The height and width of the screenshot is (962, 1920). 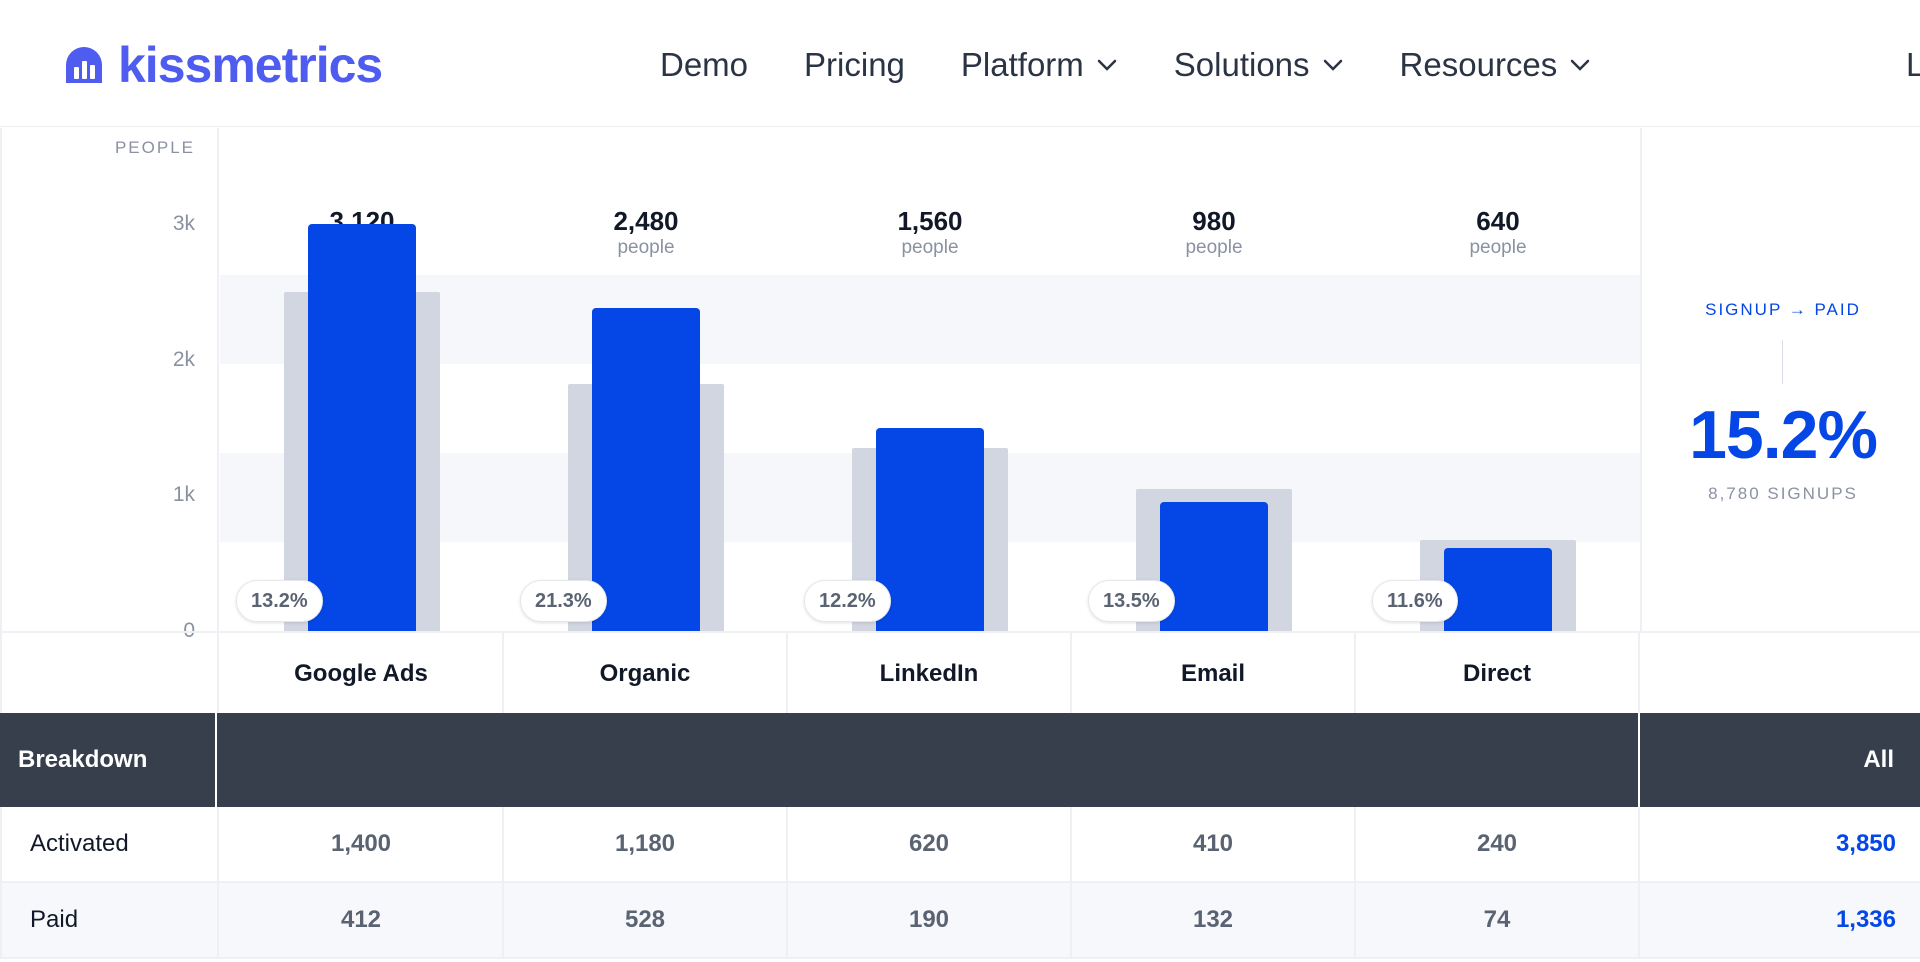 What do you see at coordinates (1214, 379) in the screenshot?
I see `bar-group: 980 people 13.5%` at bounding box center [1214, 379].